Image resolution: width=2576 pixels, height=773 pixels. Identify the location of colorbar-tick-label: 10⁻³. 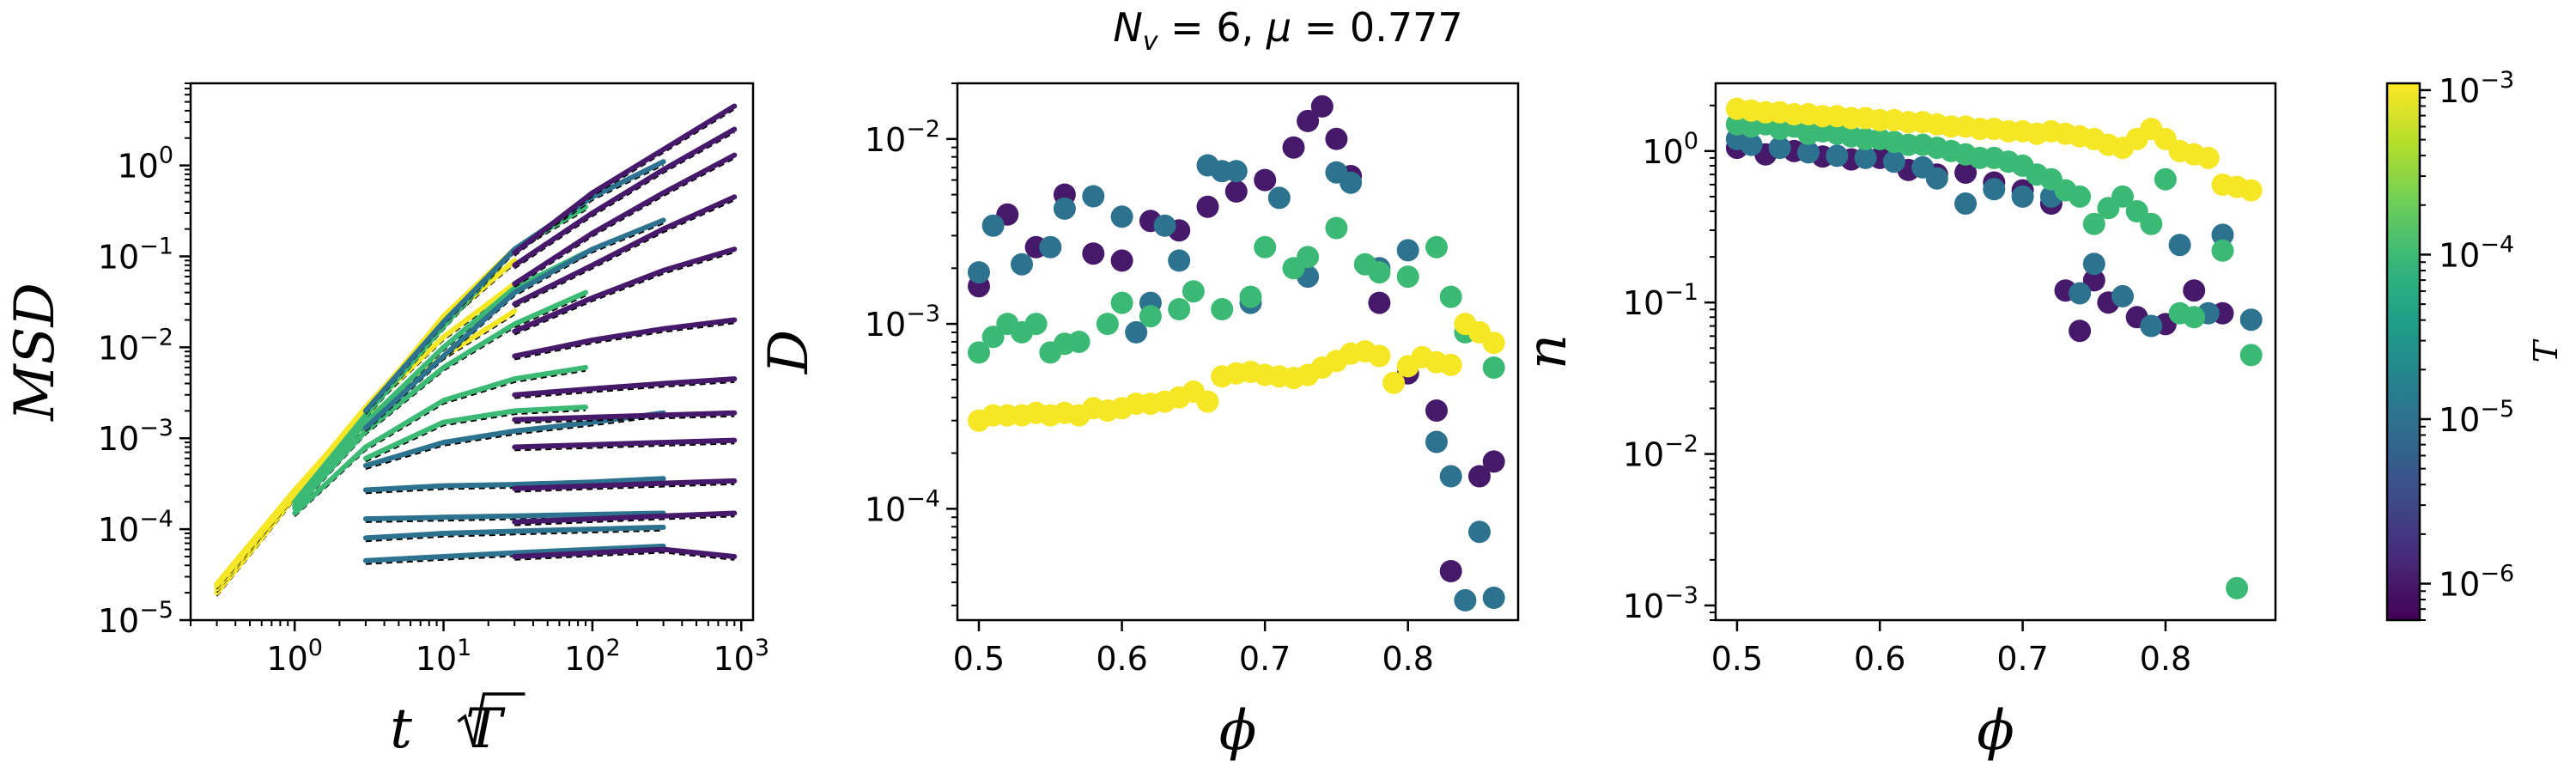
(2477, 88).